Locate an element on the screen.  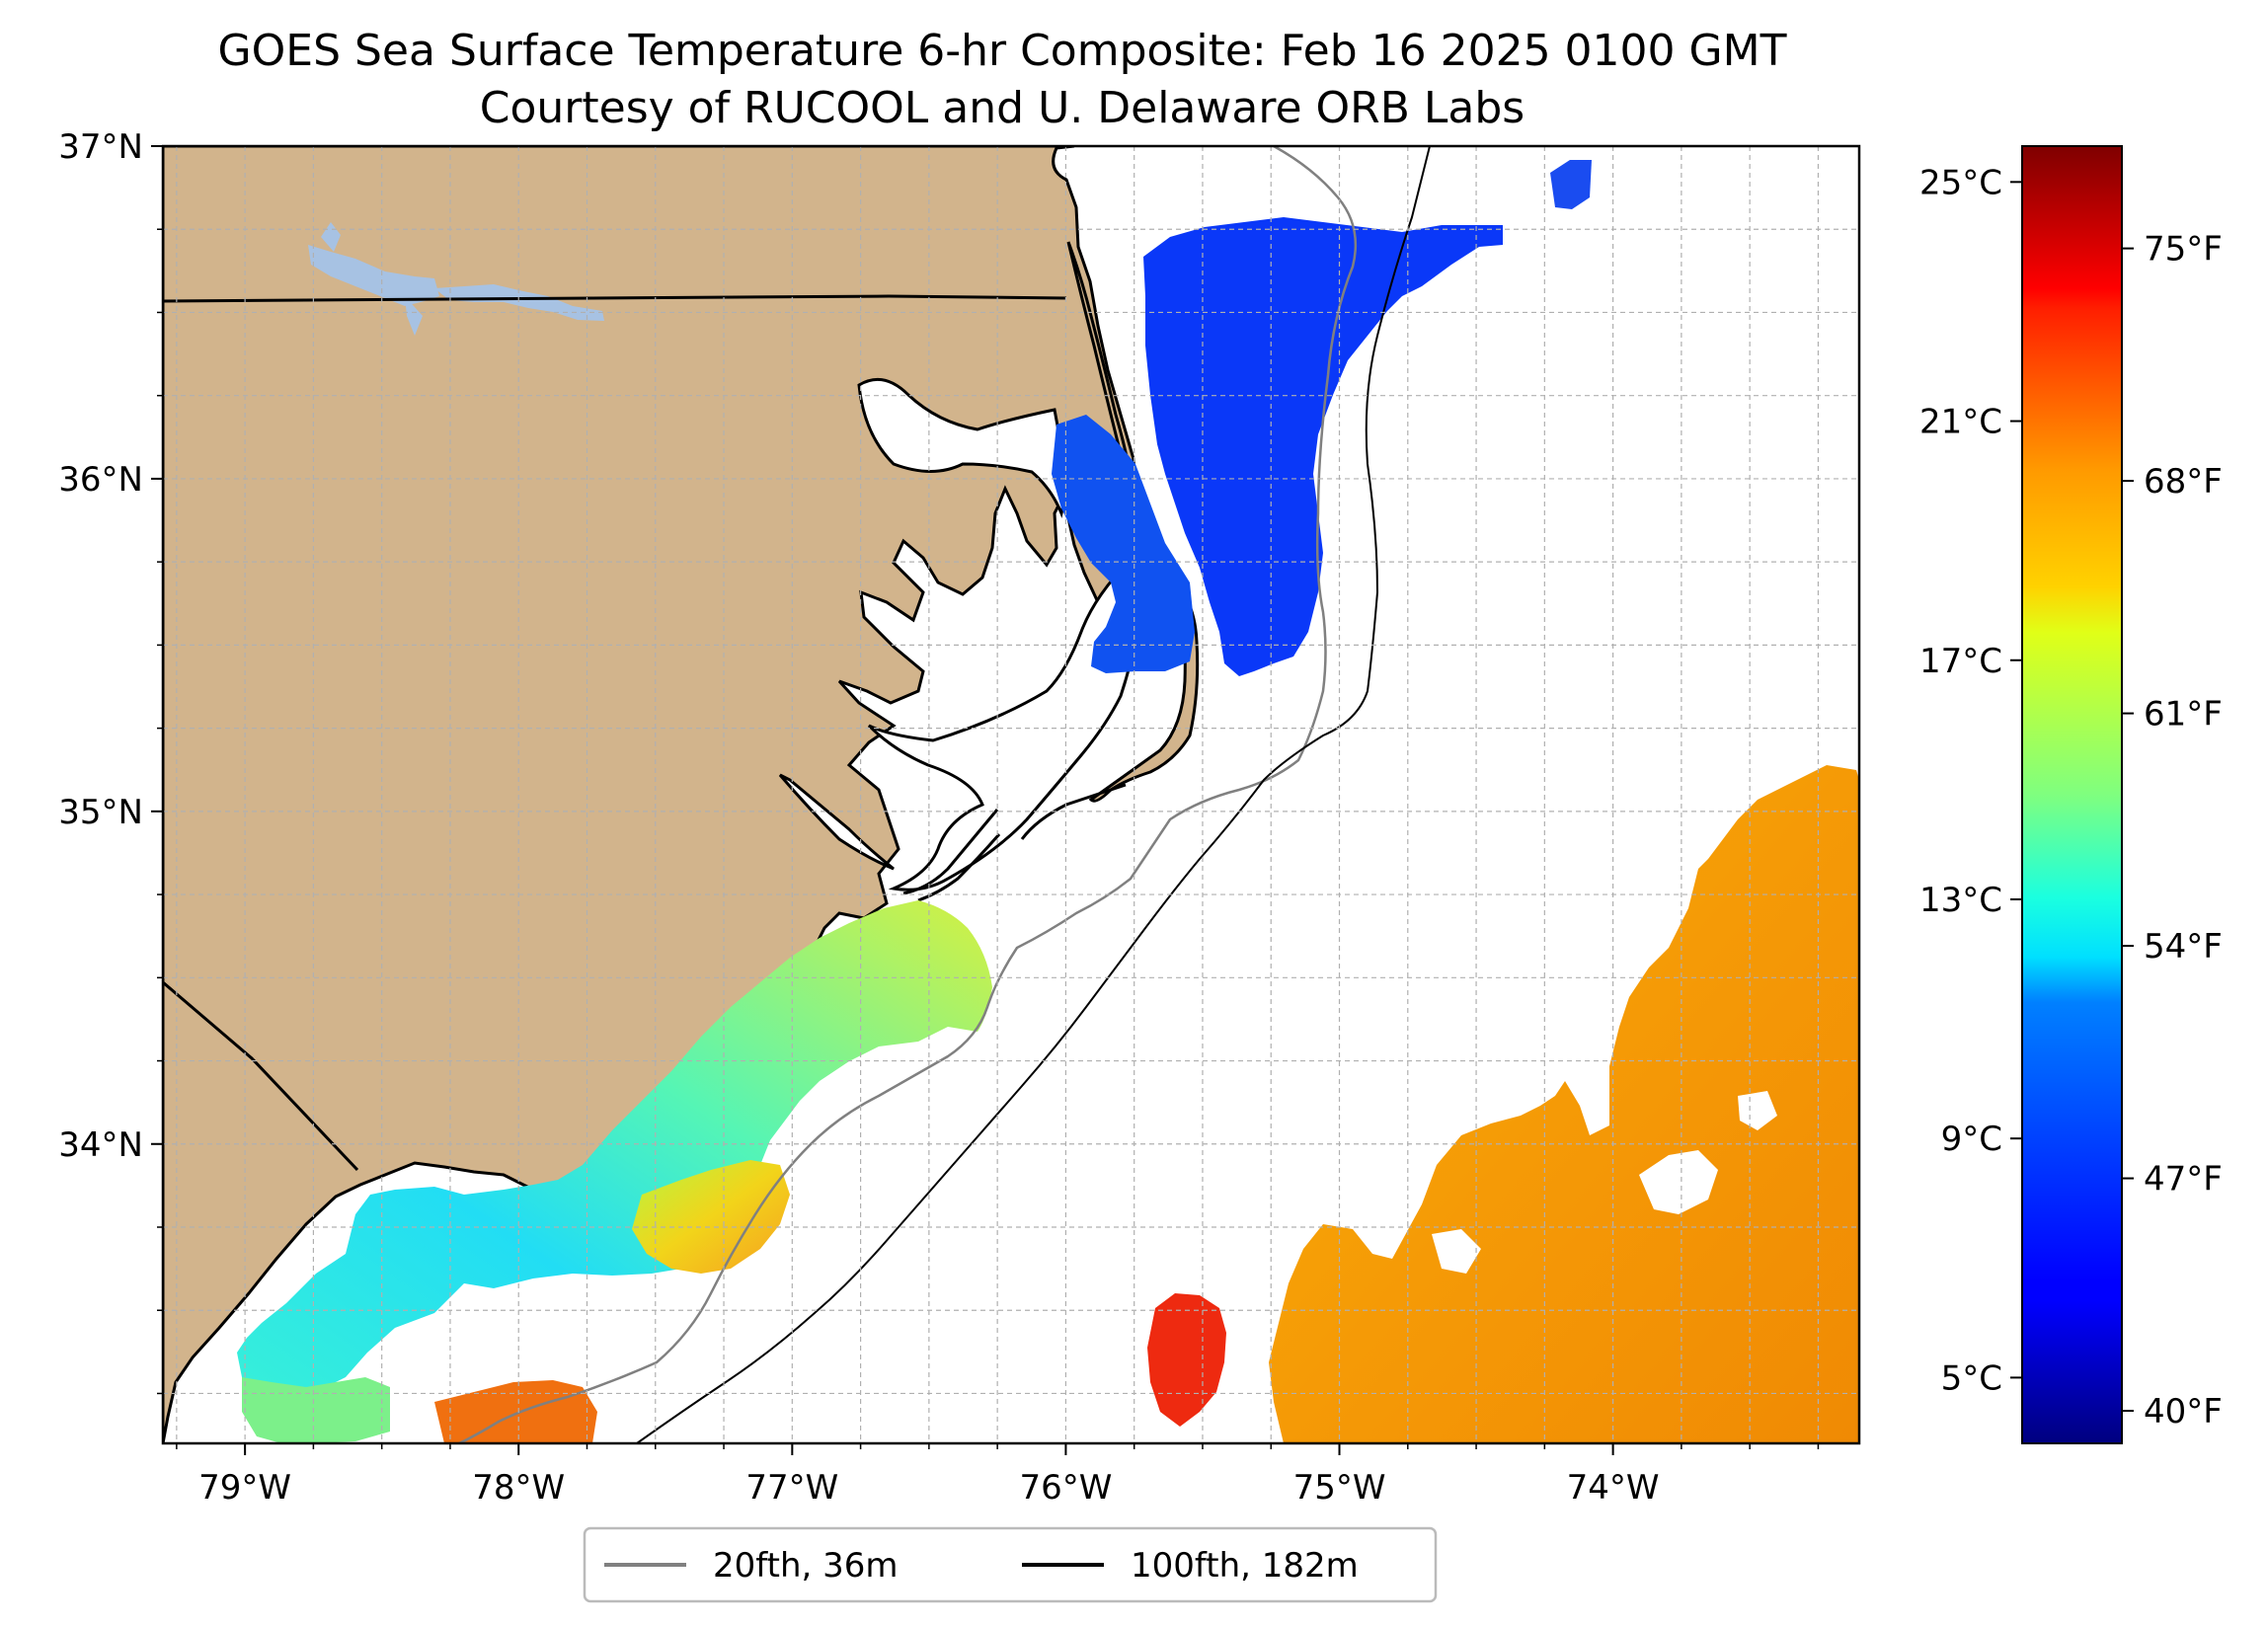
neuse-river is located at coordinates (836, 822).